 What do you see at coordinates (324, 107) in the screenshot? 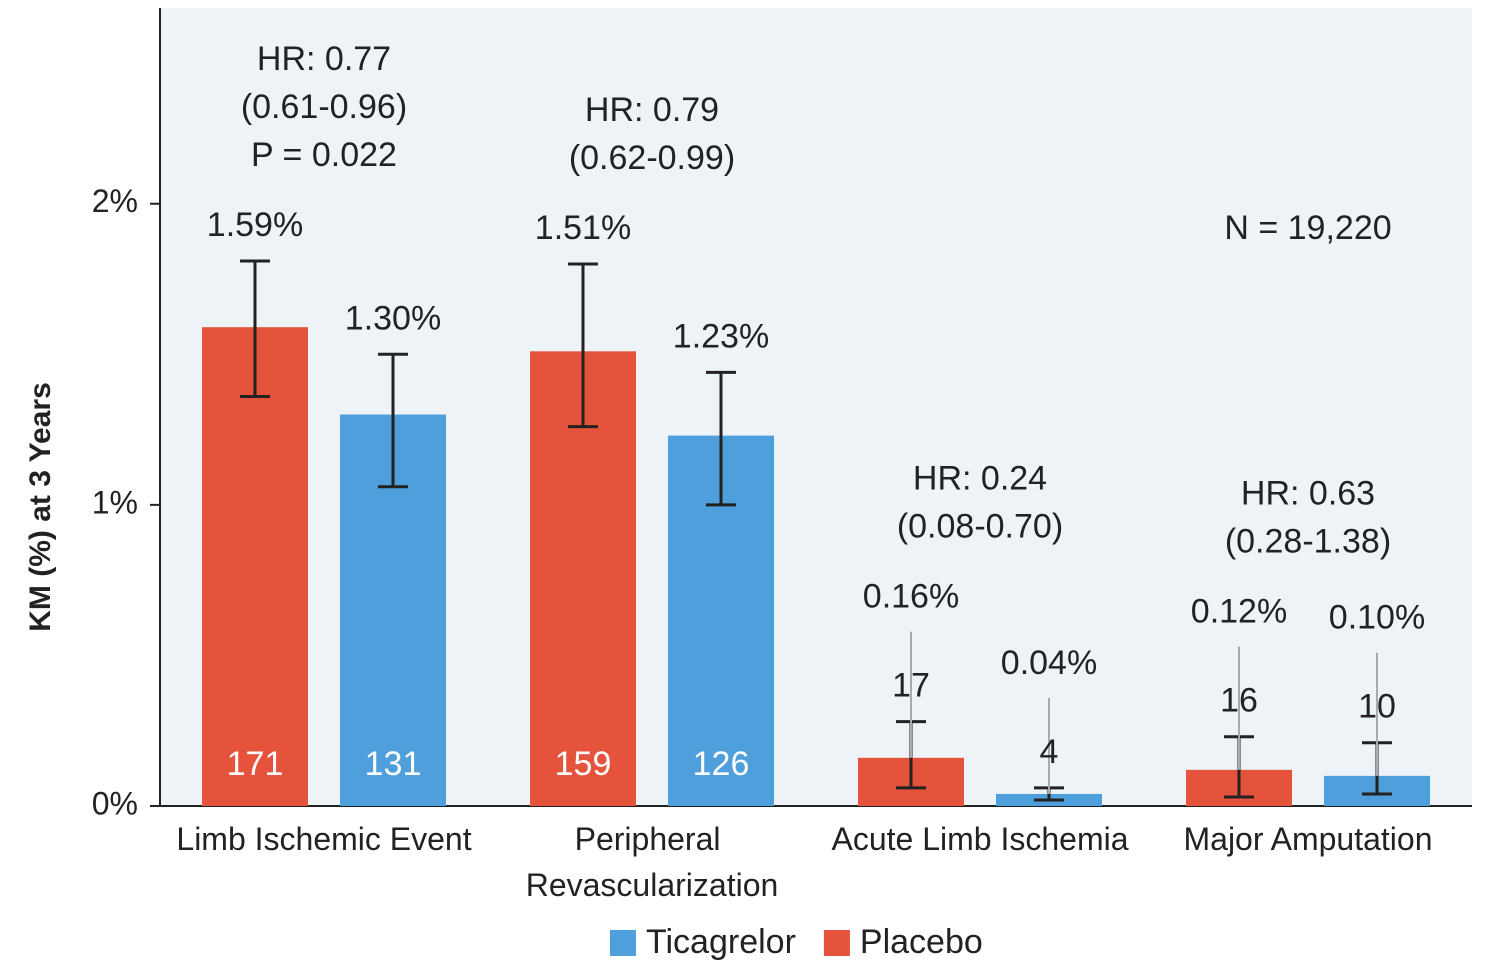
I see `hr-label: (0.61-0.96)` at bounding box center [324, 107].